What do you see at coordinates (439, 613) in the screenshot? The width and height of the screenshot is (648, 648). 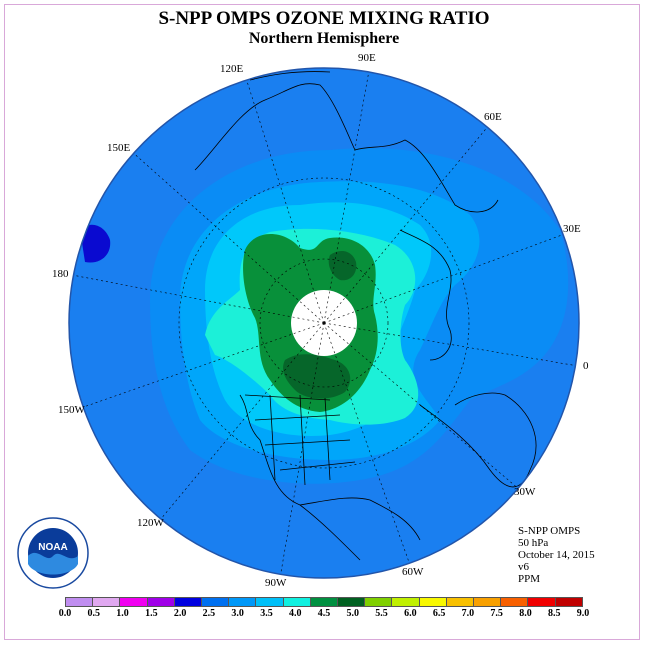 I see `colorbar-tick-label: 6.5` at bounding box center [439, 613].